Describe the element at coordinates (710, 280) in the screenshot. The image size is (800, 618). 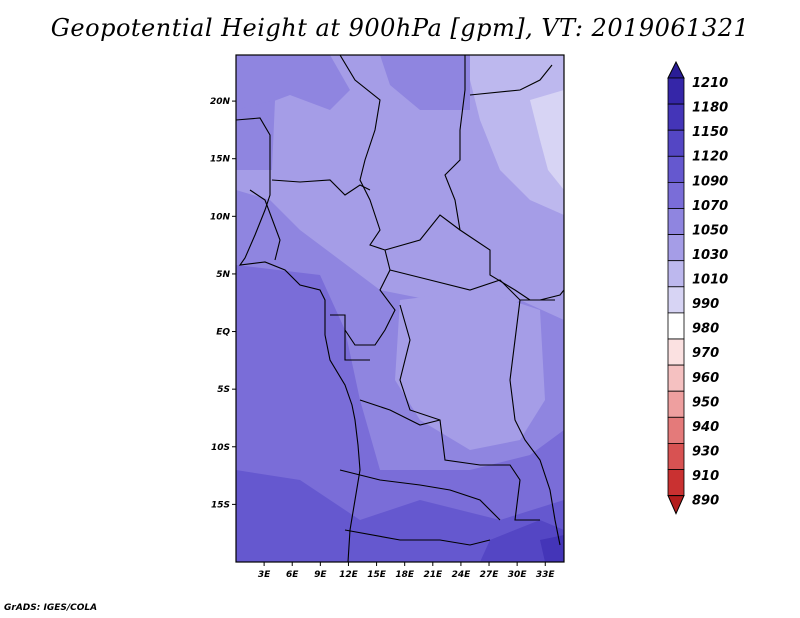
I see `colorbar-level-label: 1010` at that location.